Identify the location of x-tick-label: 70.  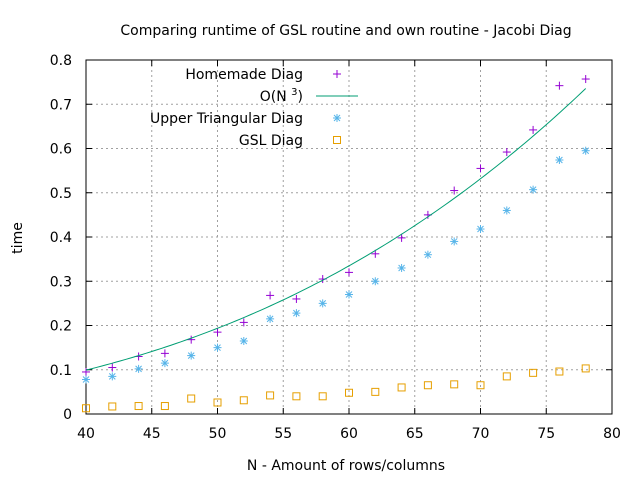
(481, 434).